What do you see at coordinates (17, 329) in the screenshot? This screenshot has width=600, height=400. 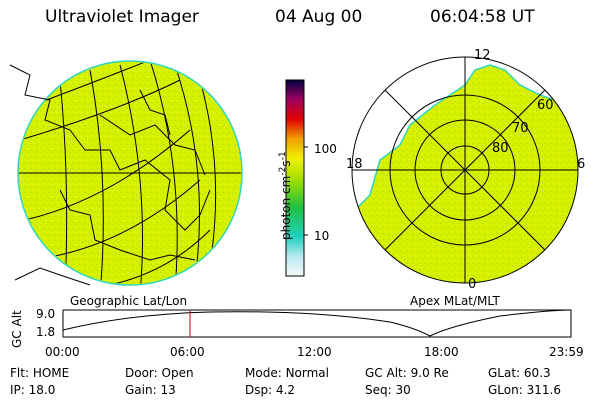 I see `alt-ylabel: GC Alt` at bounding box center [17, 329].